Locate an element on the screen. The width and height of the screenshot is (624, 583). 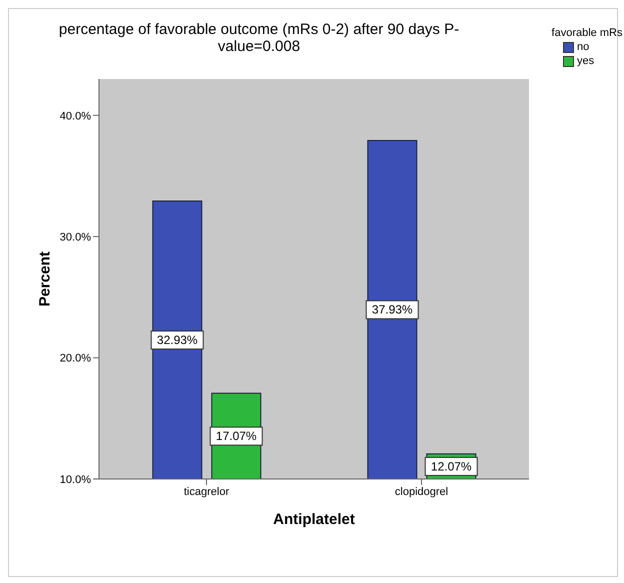
data-label: 17.07% is located at coordinates (236, 436).